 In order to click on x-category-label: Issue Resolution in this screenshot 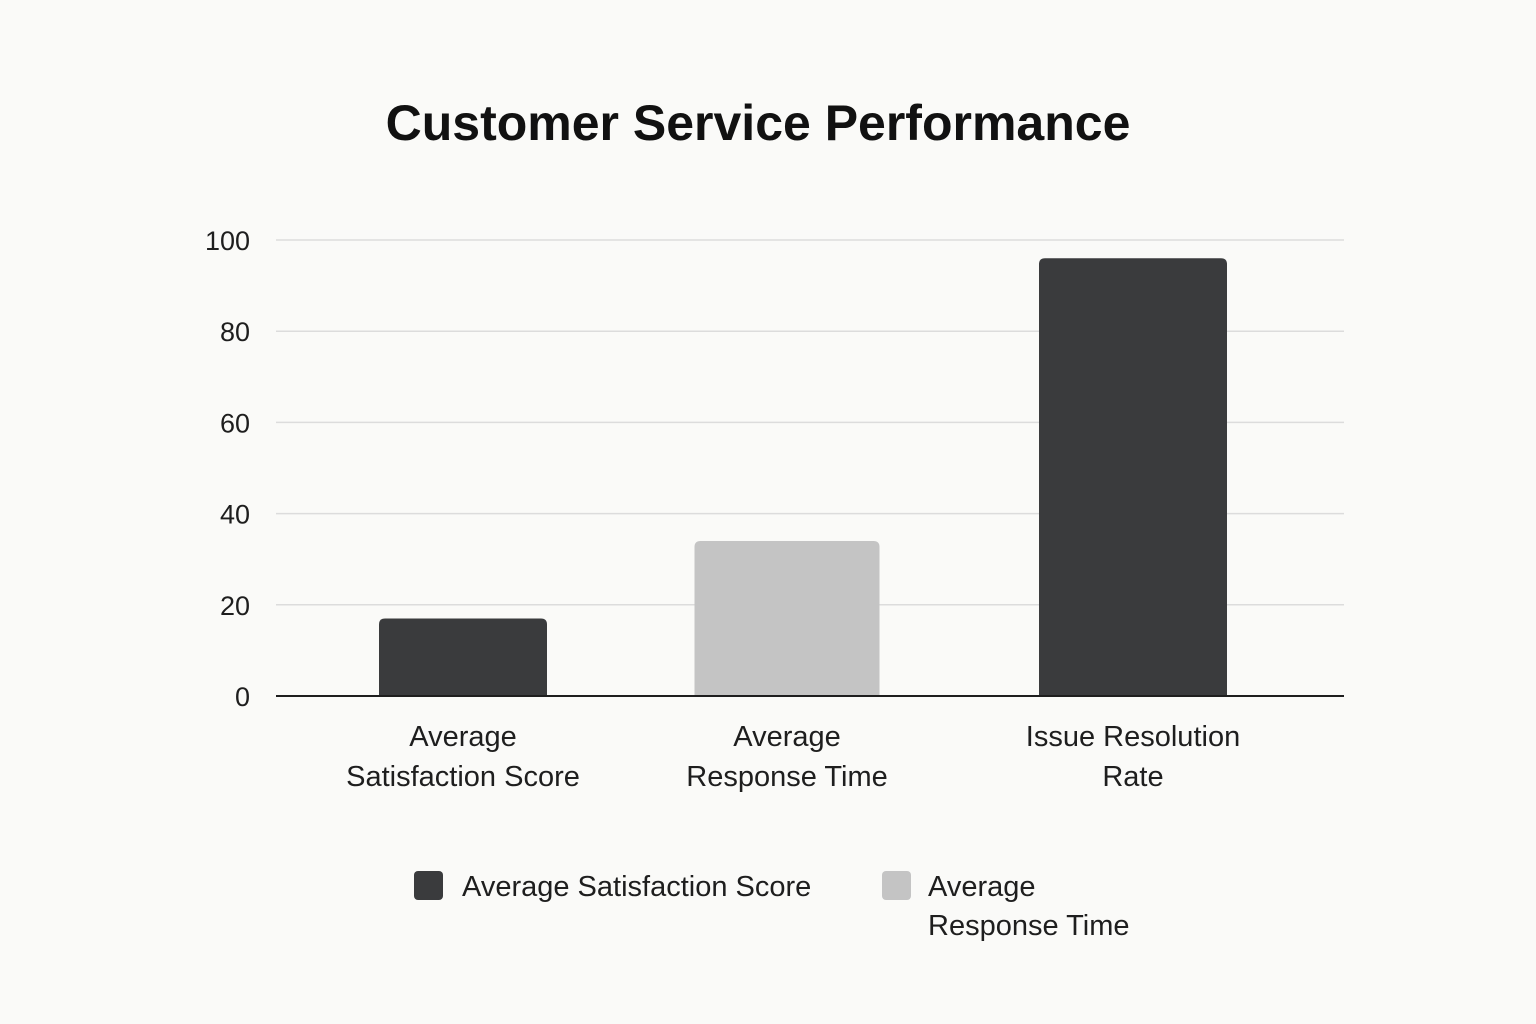, I will do `click(1133, 737)`.